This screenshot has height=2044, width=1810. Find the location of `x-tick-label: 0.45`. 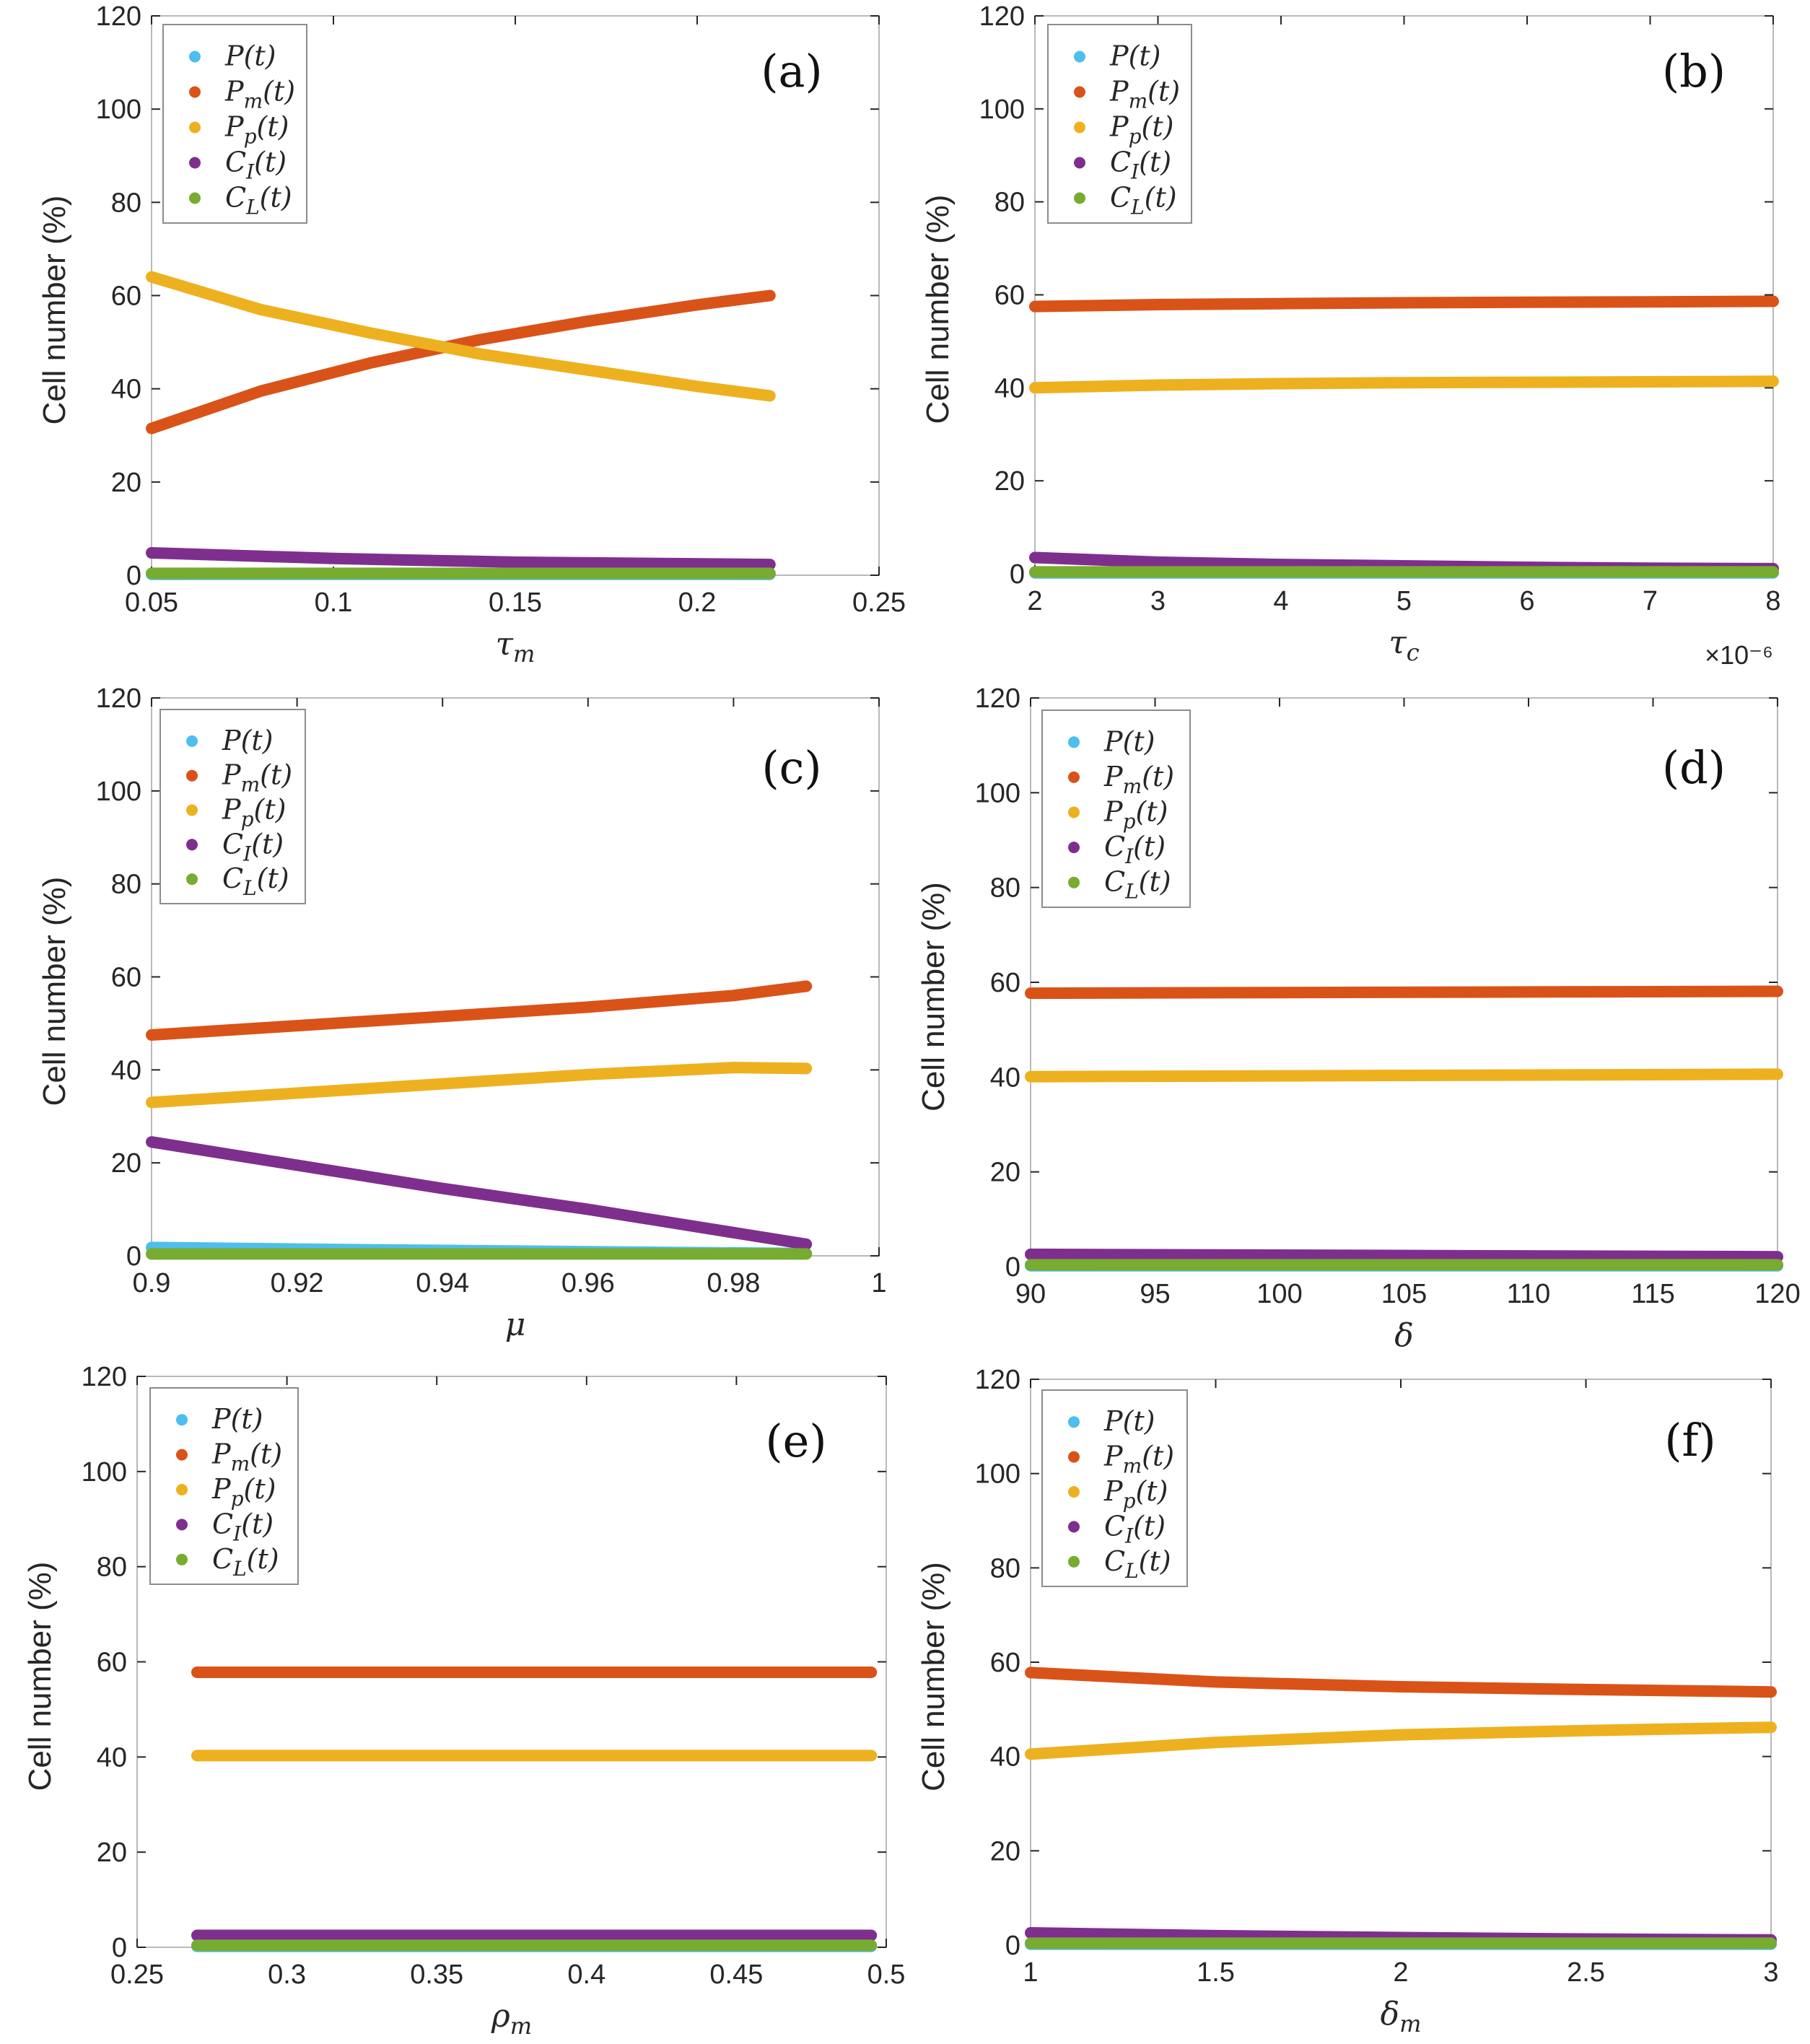

x-tick-label: 0.45 is located at coordinates (736, 1975).